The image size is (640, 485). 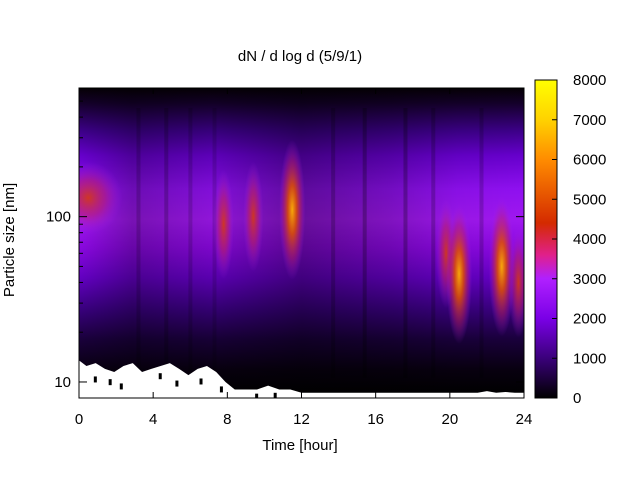 I want to click on no-data-region, so click(x=301, y=379).